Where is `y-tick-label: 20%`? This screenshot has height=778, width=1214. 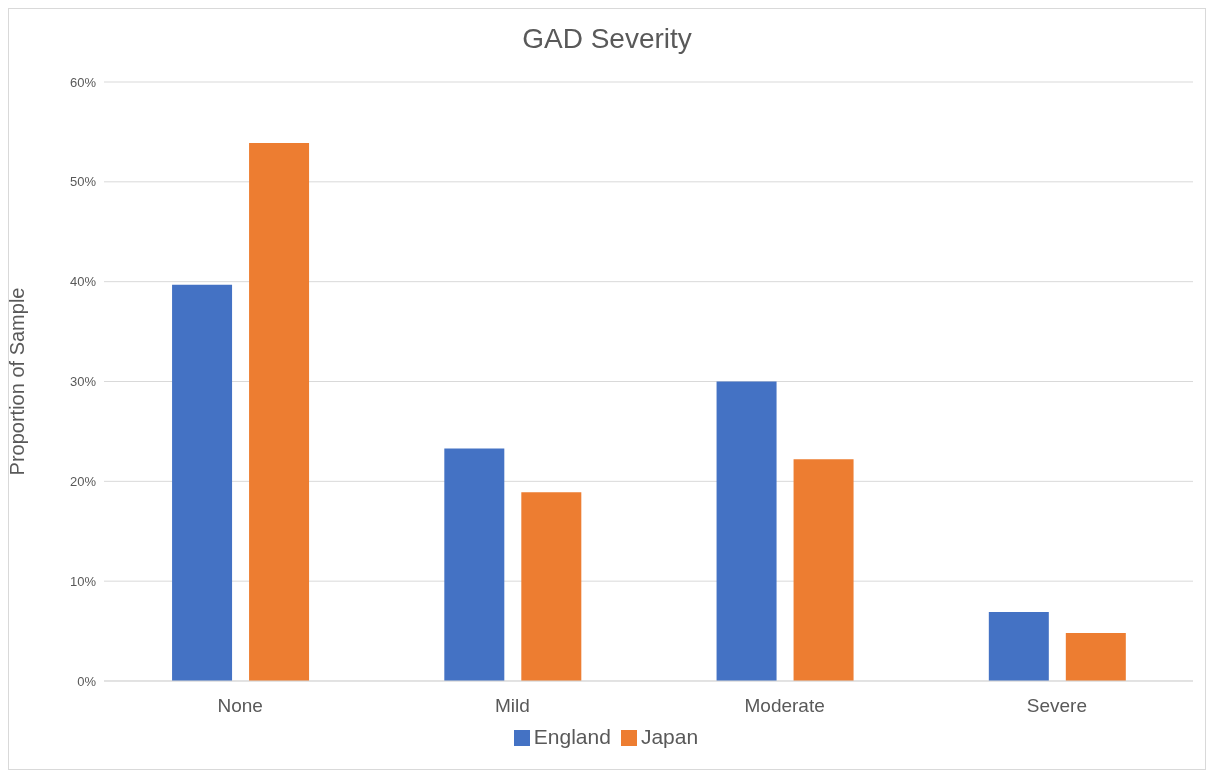 y-tick-label: 20% is located at coordinates (83, 481).